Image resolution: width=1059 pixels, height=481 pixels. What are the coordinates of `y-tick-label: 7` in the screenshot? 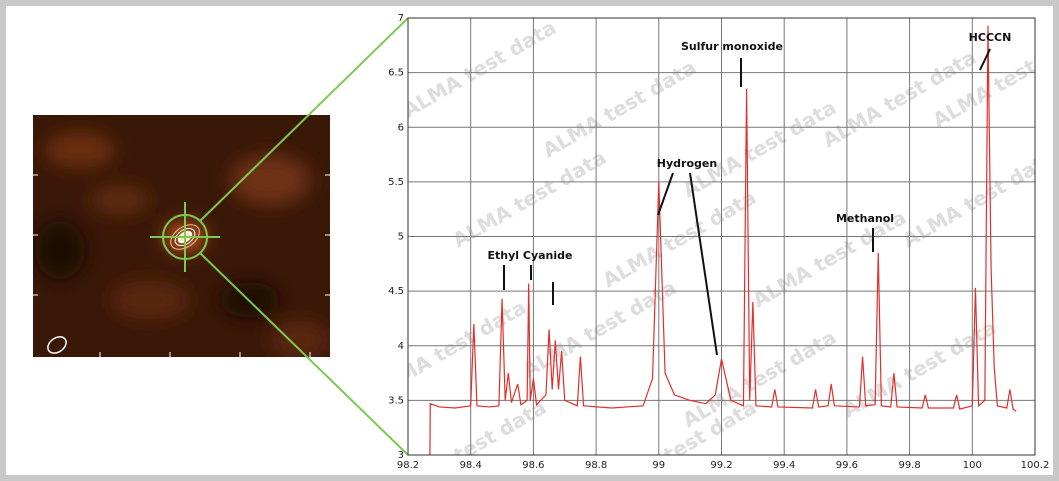 It's located at (401, 18).